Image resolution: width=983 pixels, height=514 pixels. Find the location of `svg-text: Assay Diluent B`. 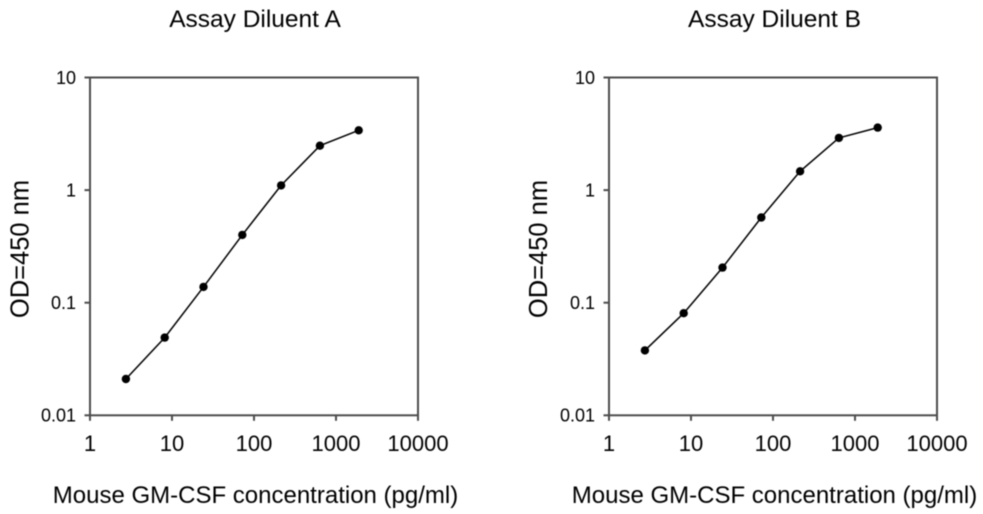

svg-text: Assay Diluent B is located at coordinates (774, 19).